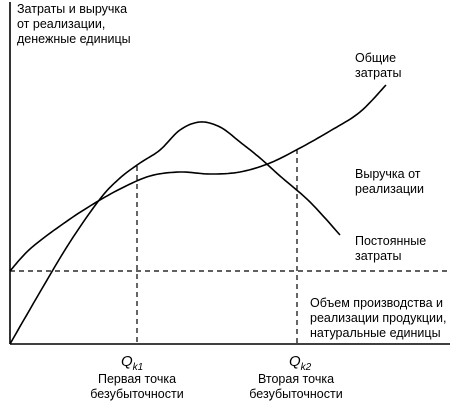 The image size is (460, 402). Describe the element at coordinates (390, 241) in the screenshot. I see `fixed-costs-label-line-1: Постоянные` at that location.